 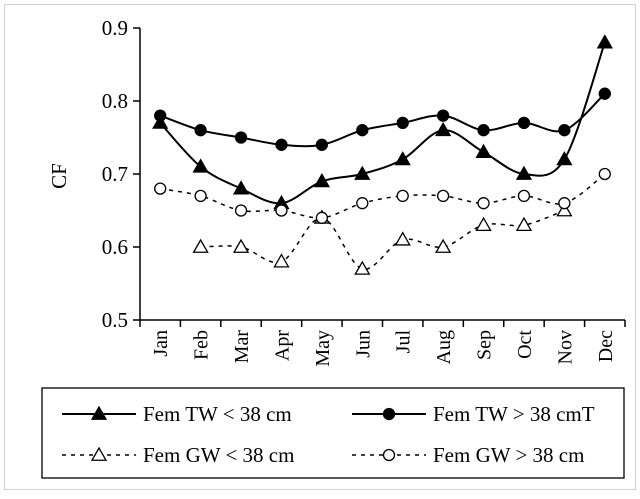 I want to click on x-tick-label: Apr, so click(x=282, y=345).